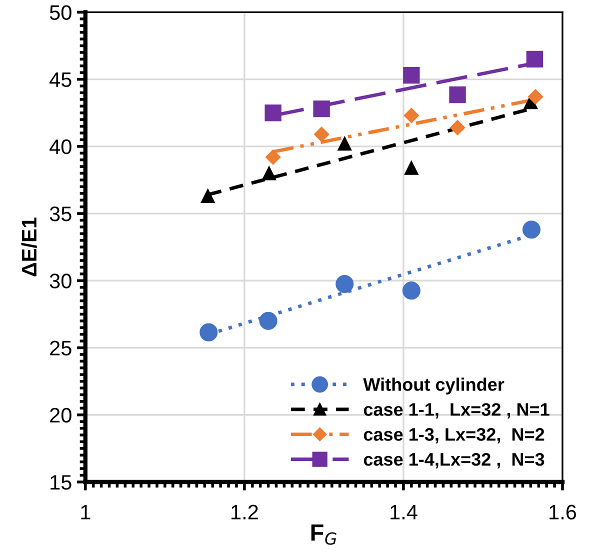 The image size is (589, 554). Describe the element at coordinates (61, 214) in the screenshot. I see `y-tick-label: 35` at that location.